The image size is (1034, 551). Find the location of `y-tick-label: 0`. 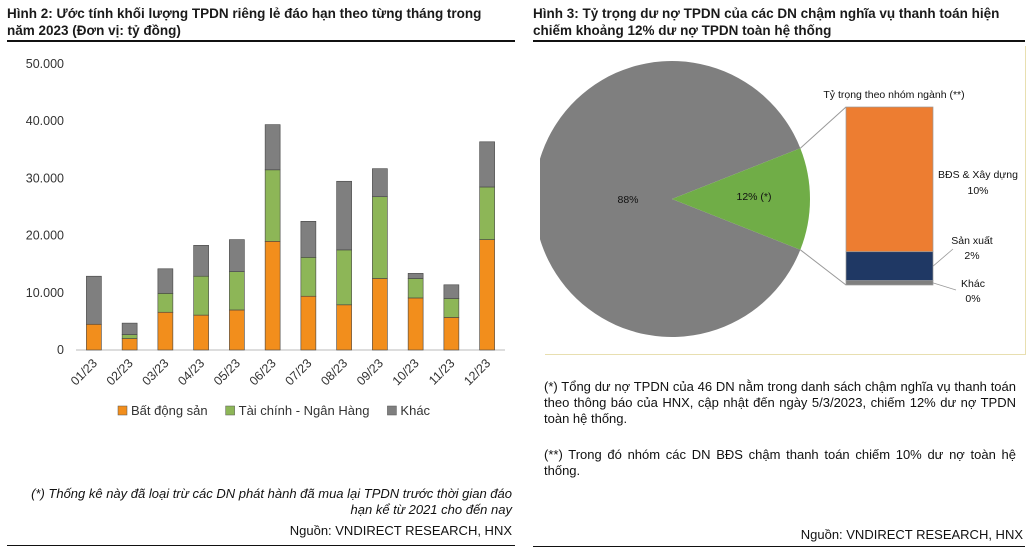

y-tick-label: 0 is located at coordinates (60, 350).